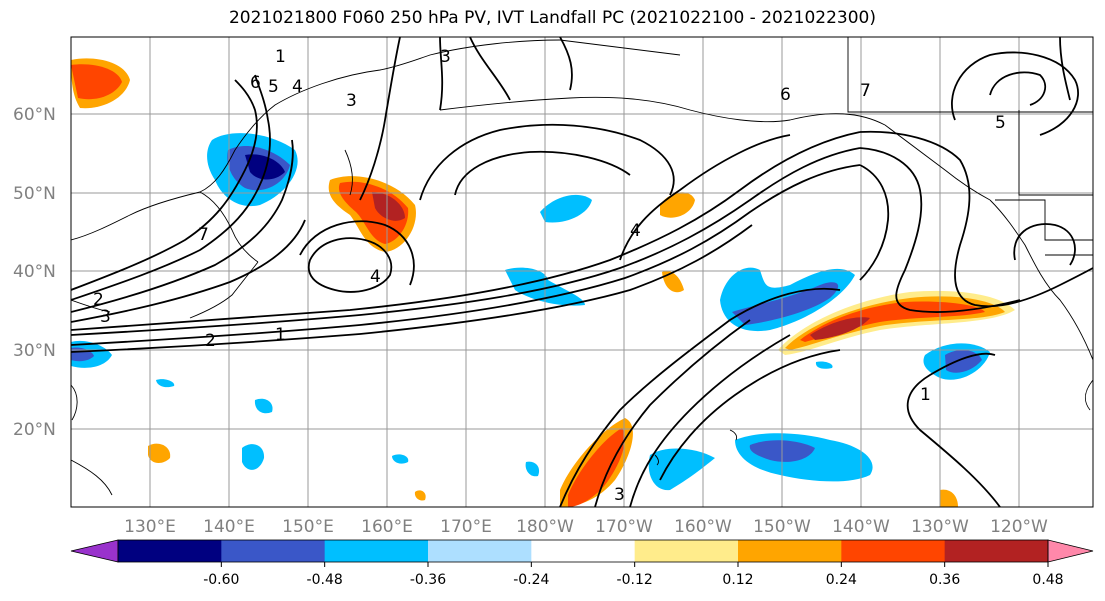 This screenshot has height=601, width=1105. What do you see at coordinates (428, 580) in the screenshot?
I see `colorbar-tick-label: -0.36` at bounding box center [428, 580].